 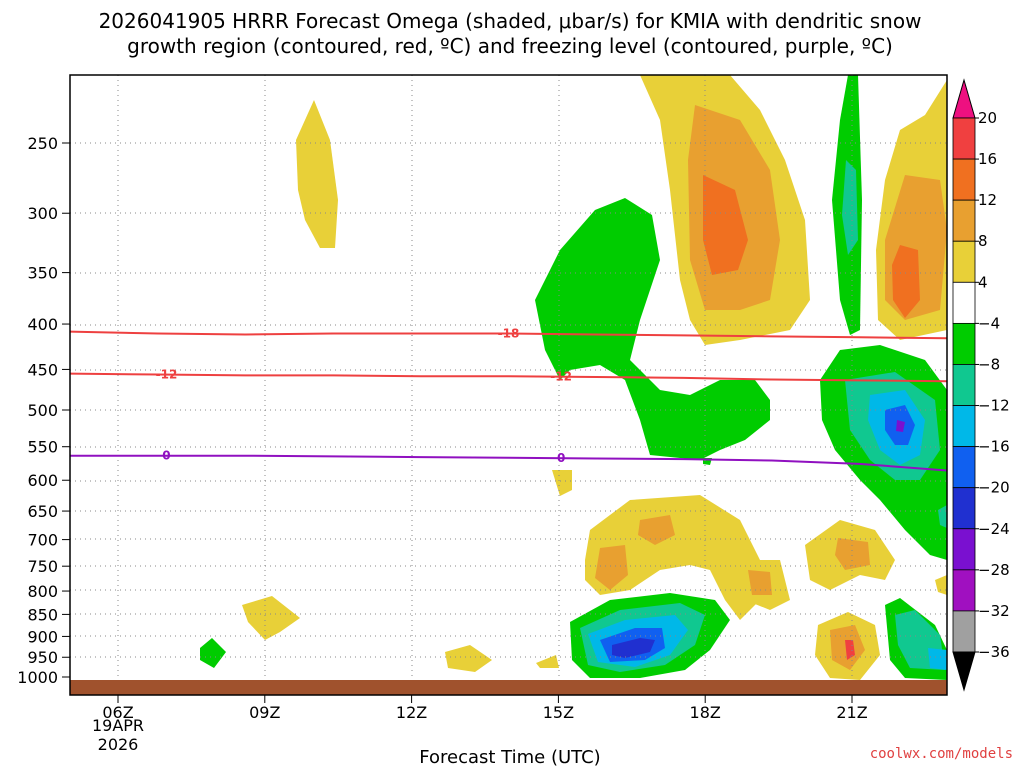 What do you see at coordinates (989, 323) in the screenshot?
I see `colorbar-label: −4` at bounding box center [989, 323].